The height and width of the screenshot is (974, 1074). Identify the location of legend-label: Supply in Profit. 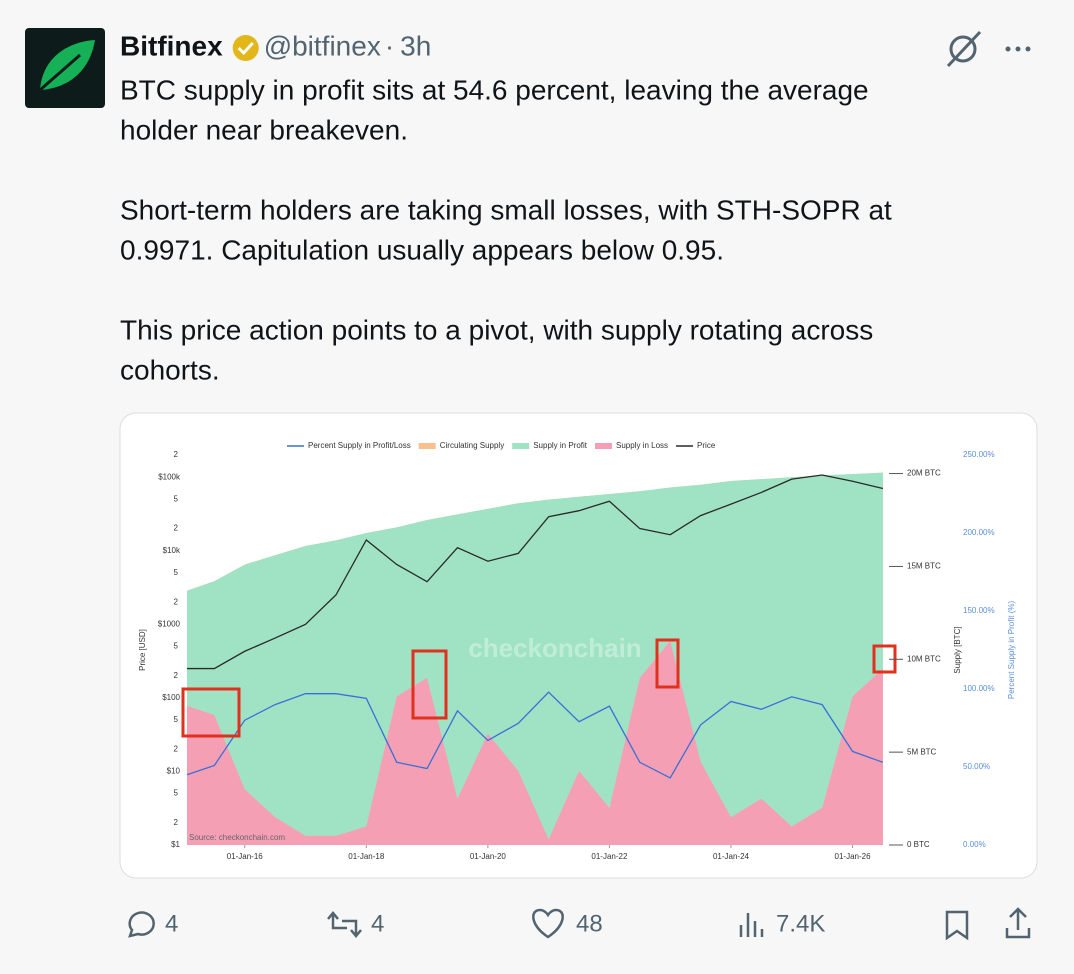
(560, 445).